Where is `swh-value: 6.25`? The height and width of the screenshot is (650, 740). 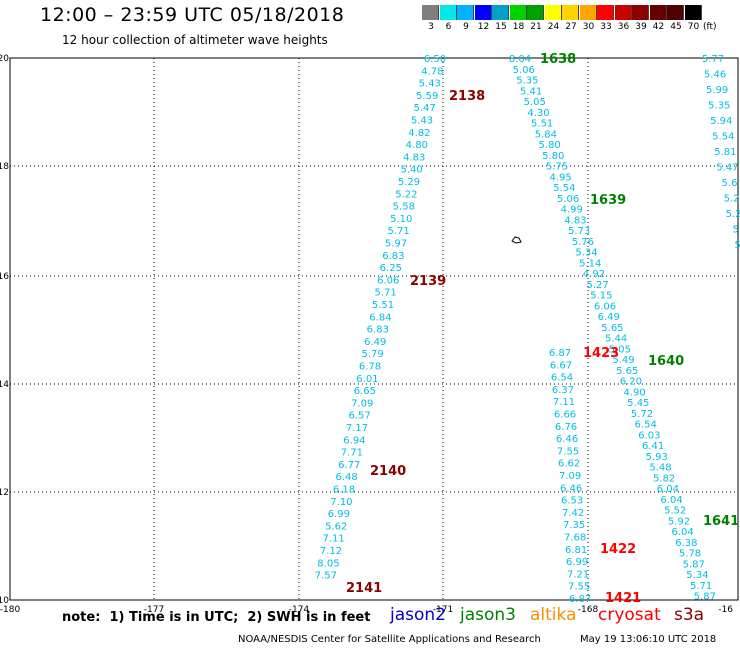 swh-value: 6.25 is located at coordinates (391, 268).